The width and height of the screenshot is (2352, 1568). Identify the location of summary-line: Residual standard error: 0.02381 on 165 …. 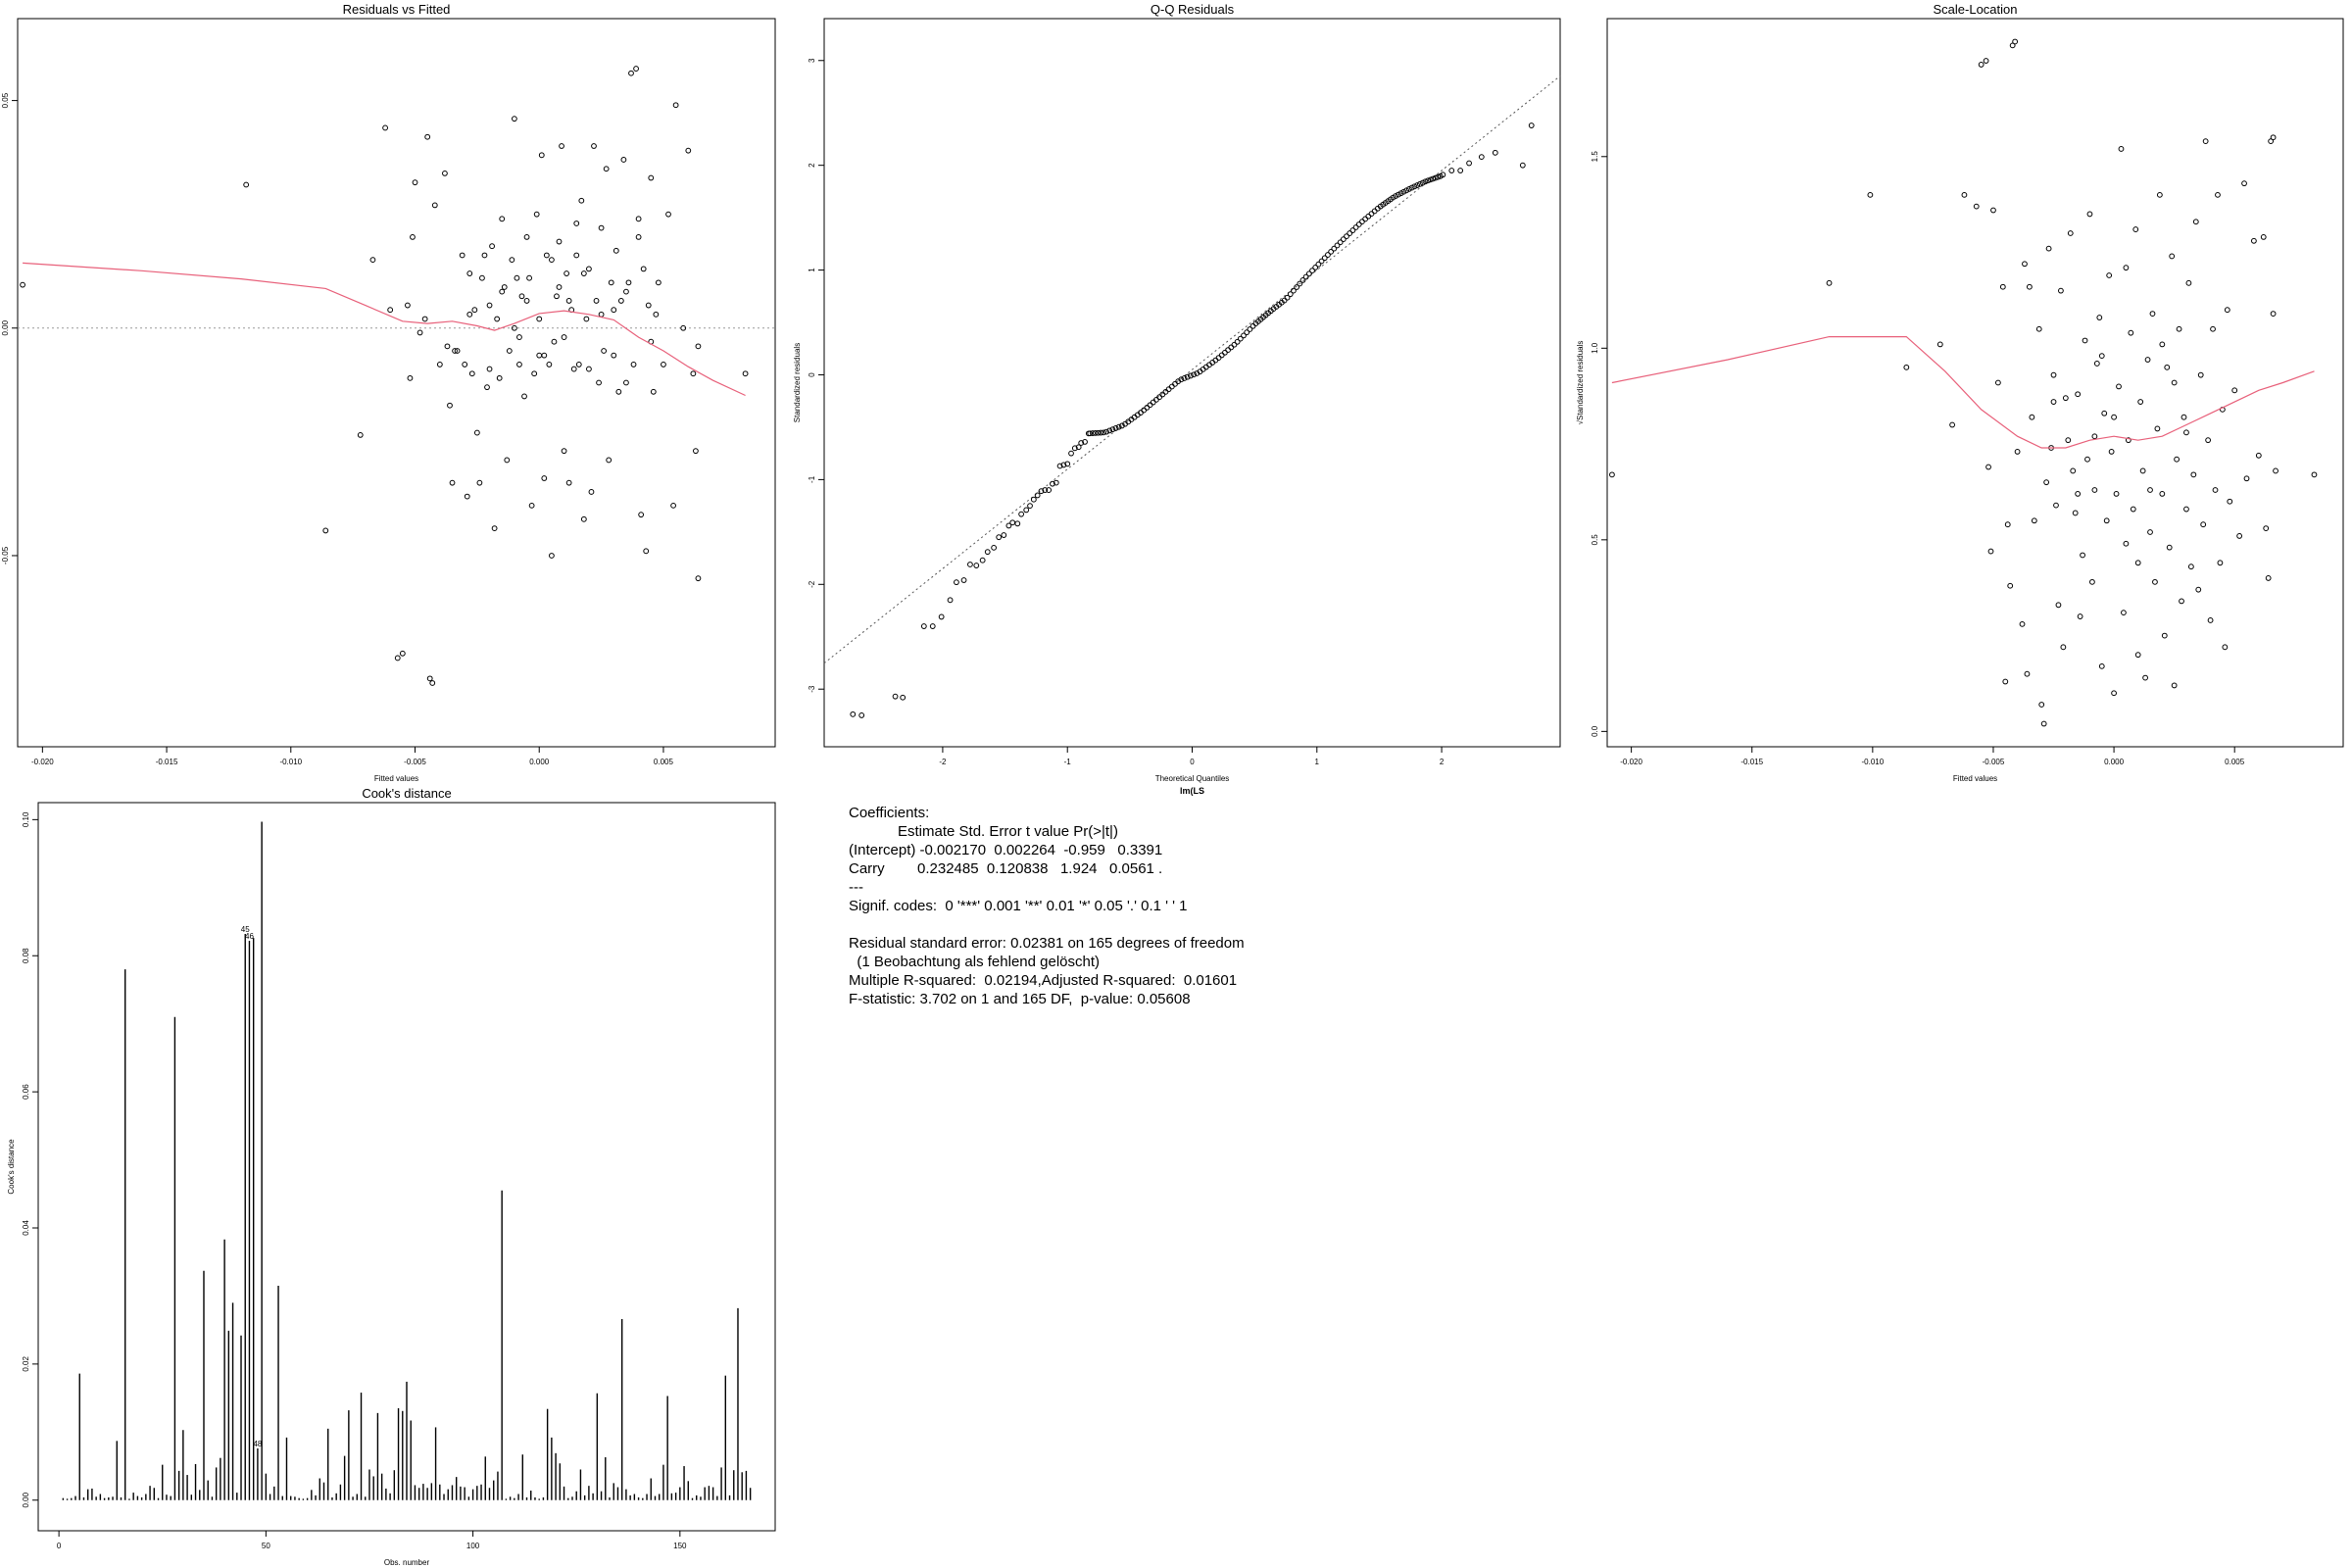
(1047, 943).